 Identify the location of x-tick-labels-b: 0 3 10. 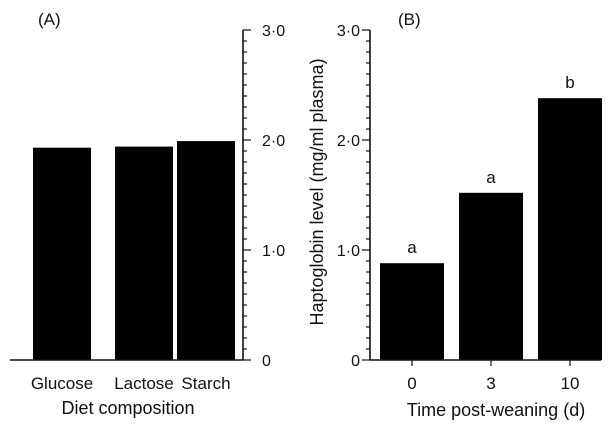
(493, 376).